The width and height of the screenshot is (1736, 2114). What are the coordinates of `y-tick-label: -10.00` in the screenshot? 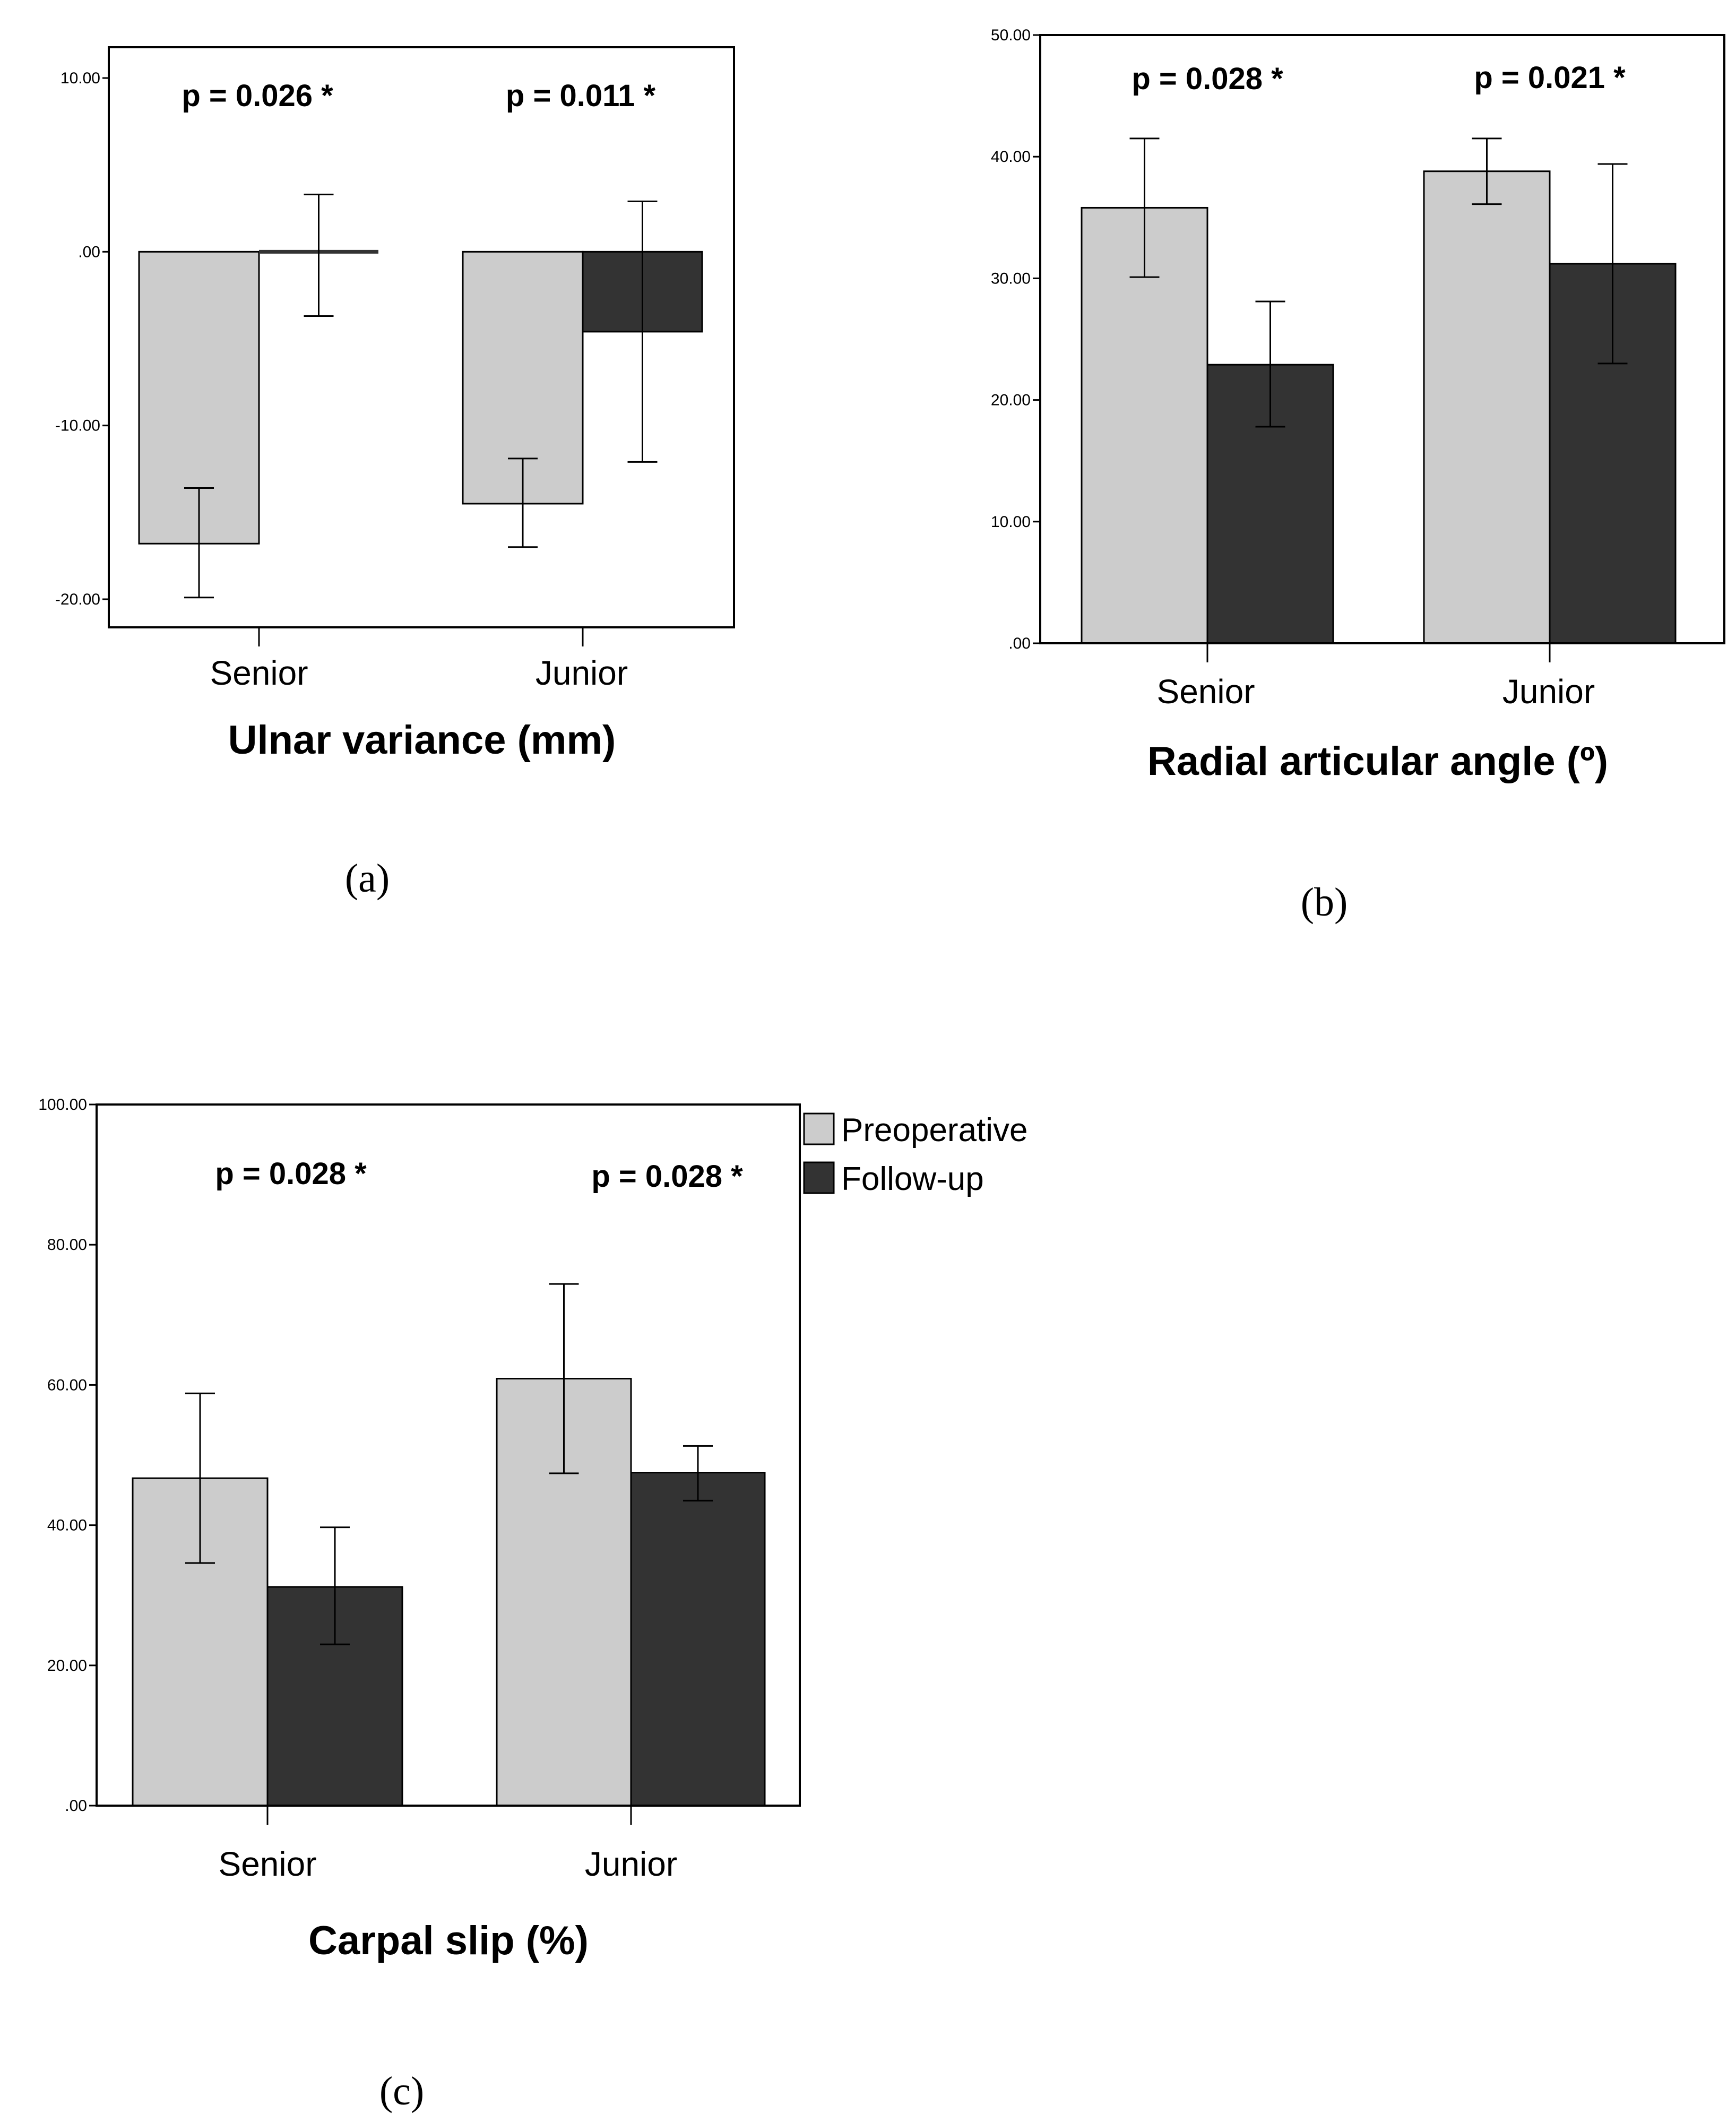 It's located at (77, 426).